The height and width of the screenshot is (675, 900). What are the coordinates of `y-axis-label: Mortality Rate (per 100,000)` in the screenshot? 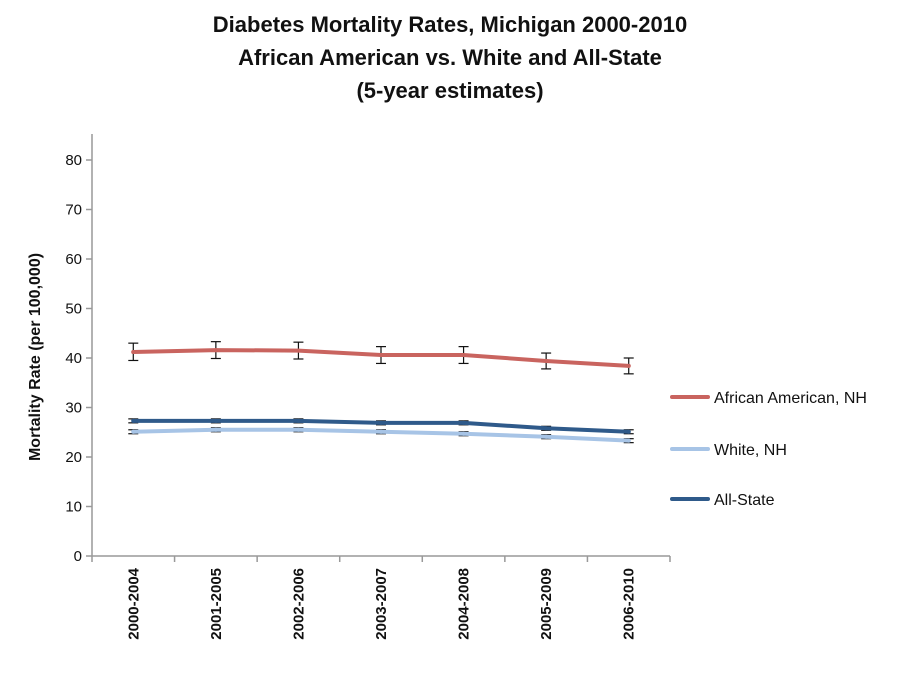 It's located at (35, 357).